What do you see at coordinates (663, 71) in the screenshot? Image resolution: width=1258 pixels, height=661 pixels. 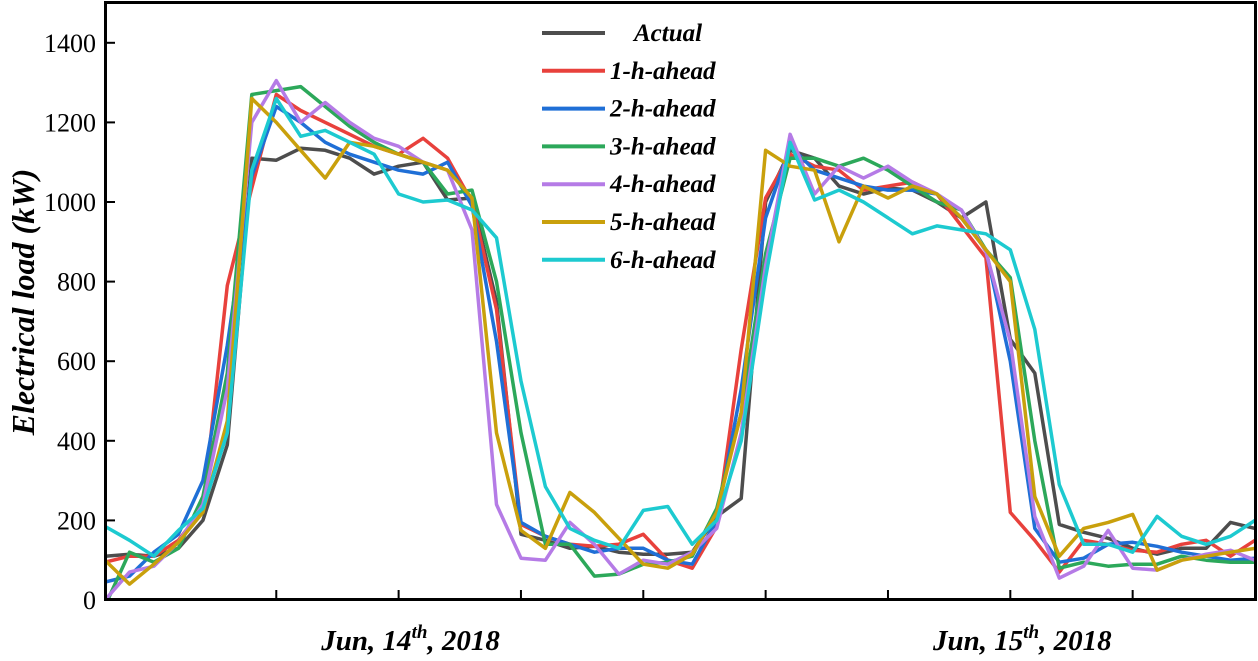 I see `legend-label: 1-h-ahead` at bounding box center [663, 71].